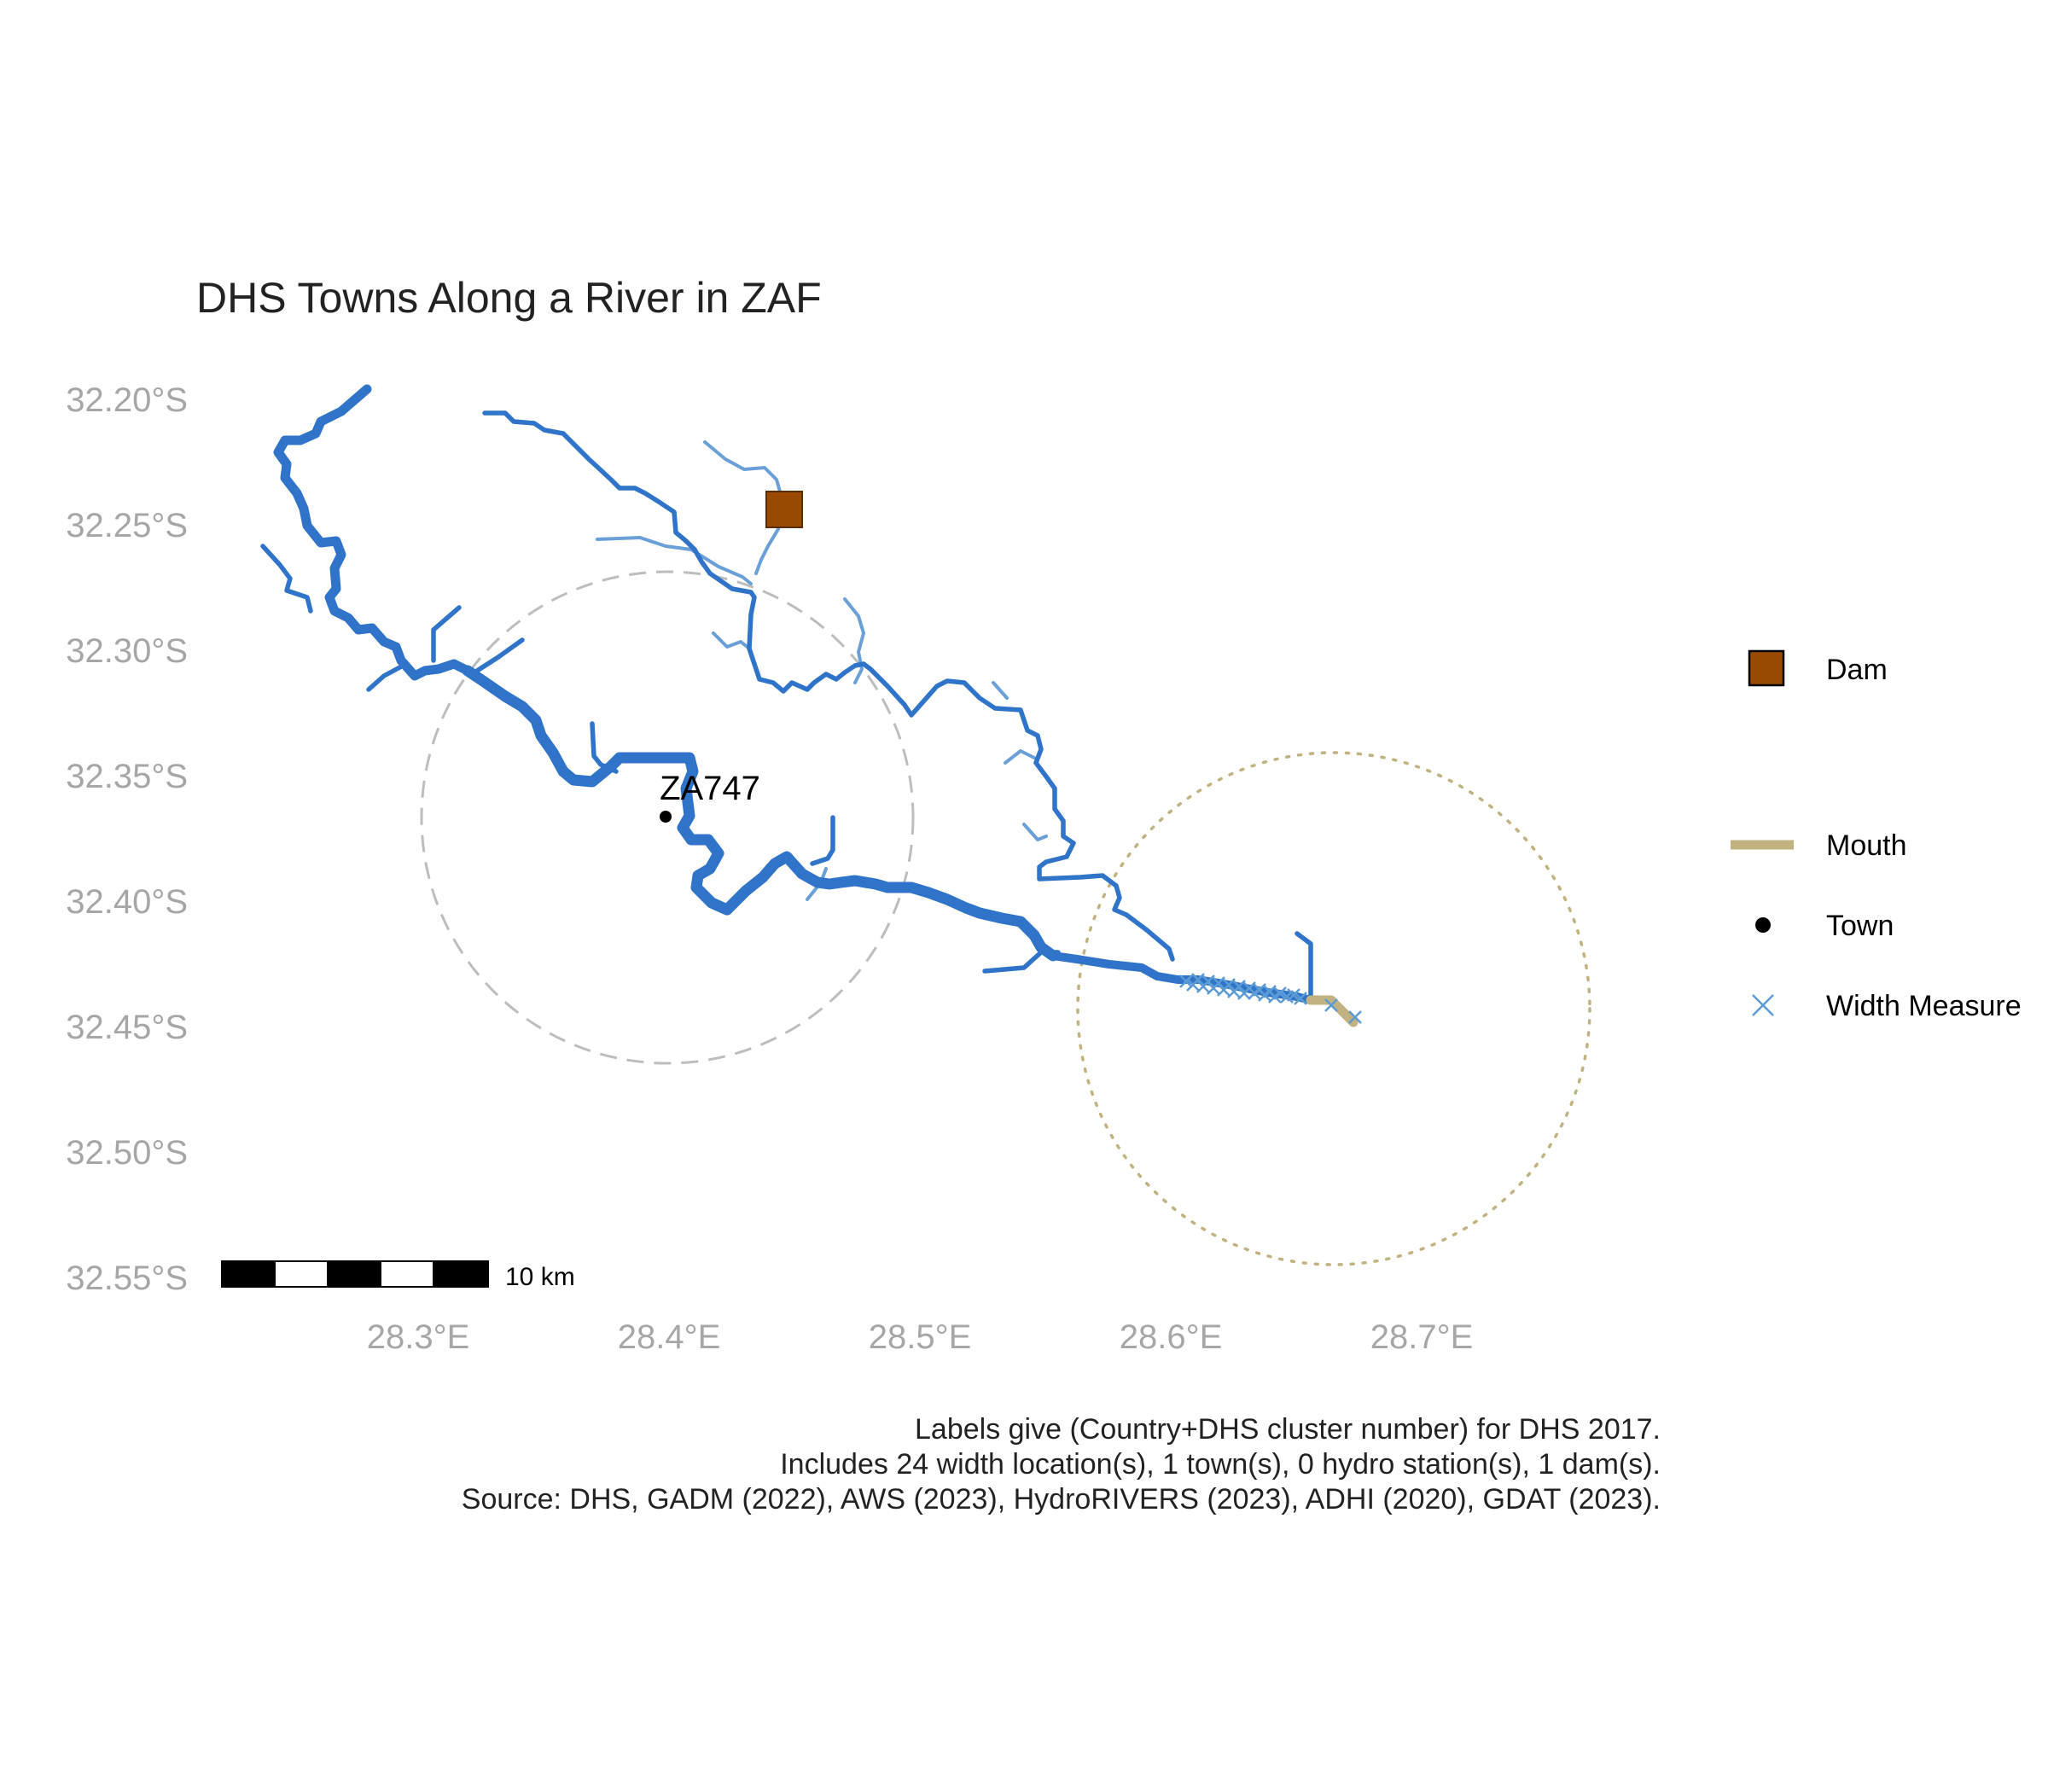  Describe the element at coordinates (1422, 1337) in the screenshot. I see `x-tick-label: 28.7°E` at that location.